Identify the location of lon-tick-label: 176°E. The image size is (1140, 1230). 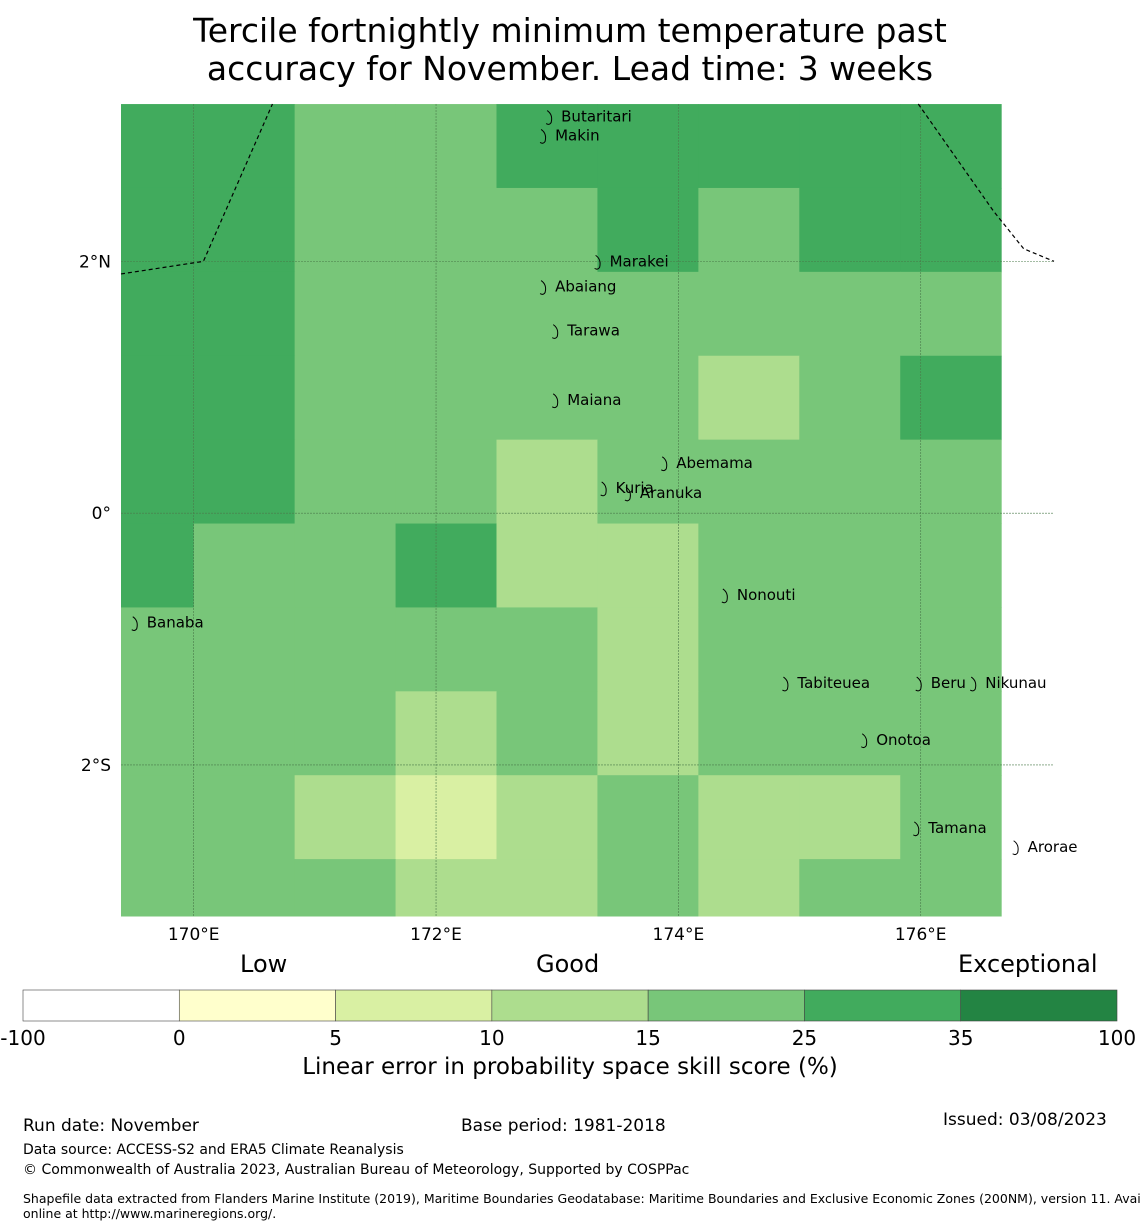
(921, 935).